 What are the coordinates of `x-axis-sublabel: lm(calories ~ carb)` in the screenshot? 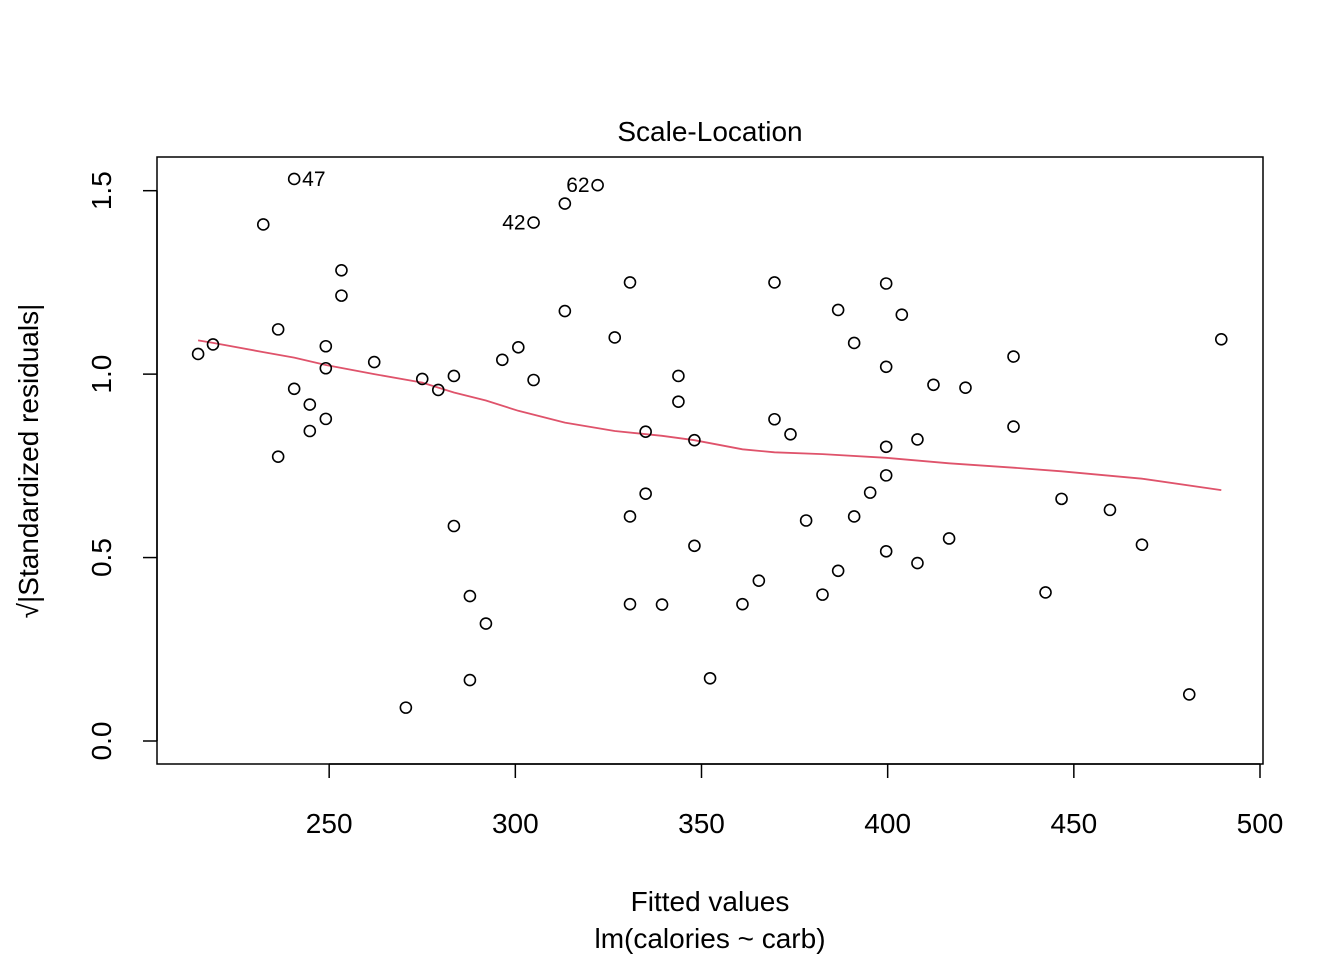 It's located at (709, 938).